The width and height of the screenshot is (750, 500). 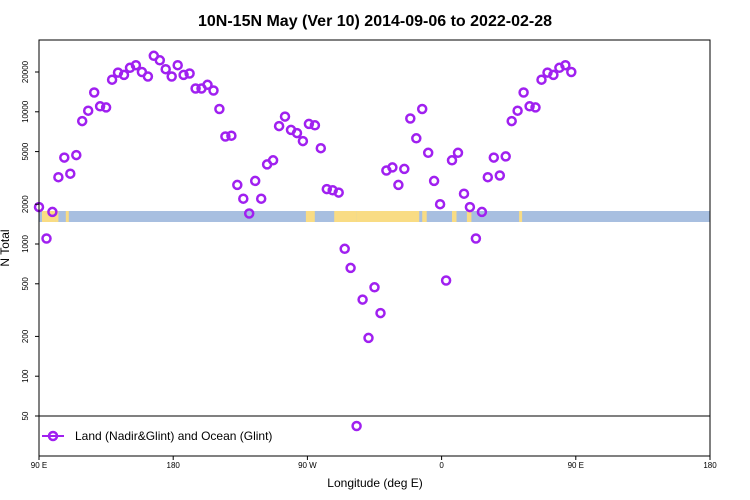 What do you see at coordinates (30, 240) in the screenshot?
I see `y-axis: 50 100 200 500 1000 2000 5000 10000 20000` at bounding box center [30, 240].